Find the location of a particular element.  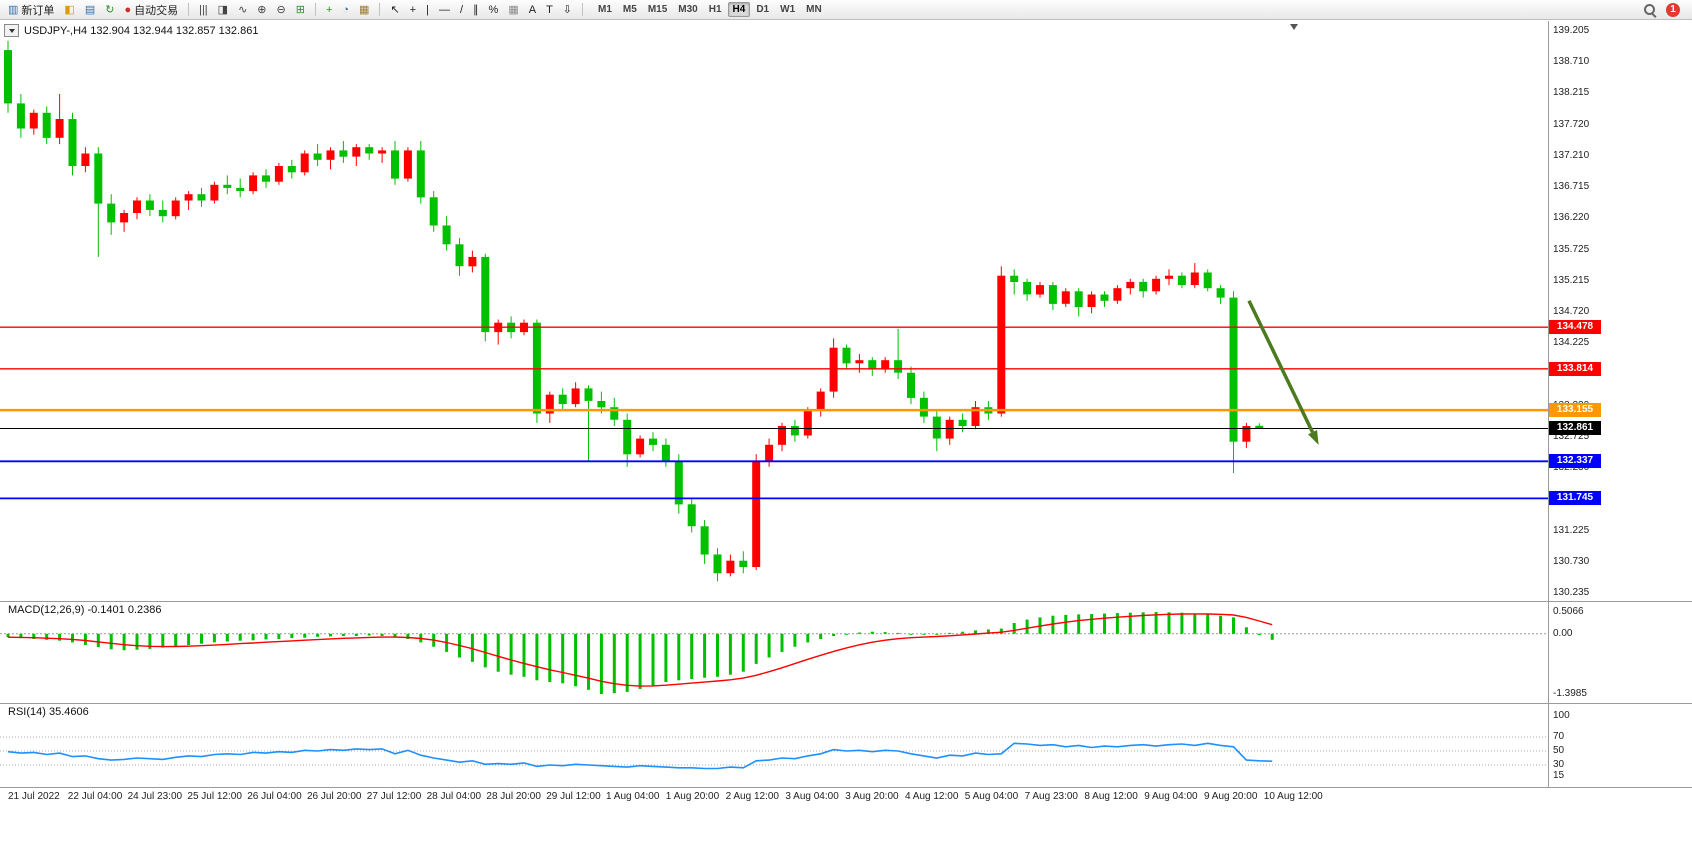

candlestick-icon: ◨ is located at coordinates (223, 10).